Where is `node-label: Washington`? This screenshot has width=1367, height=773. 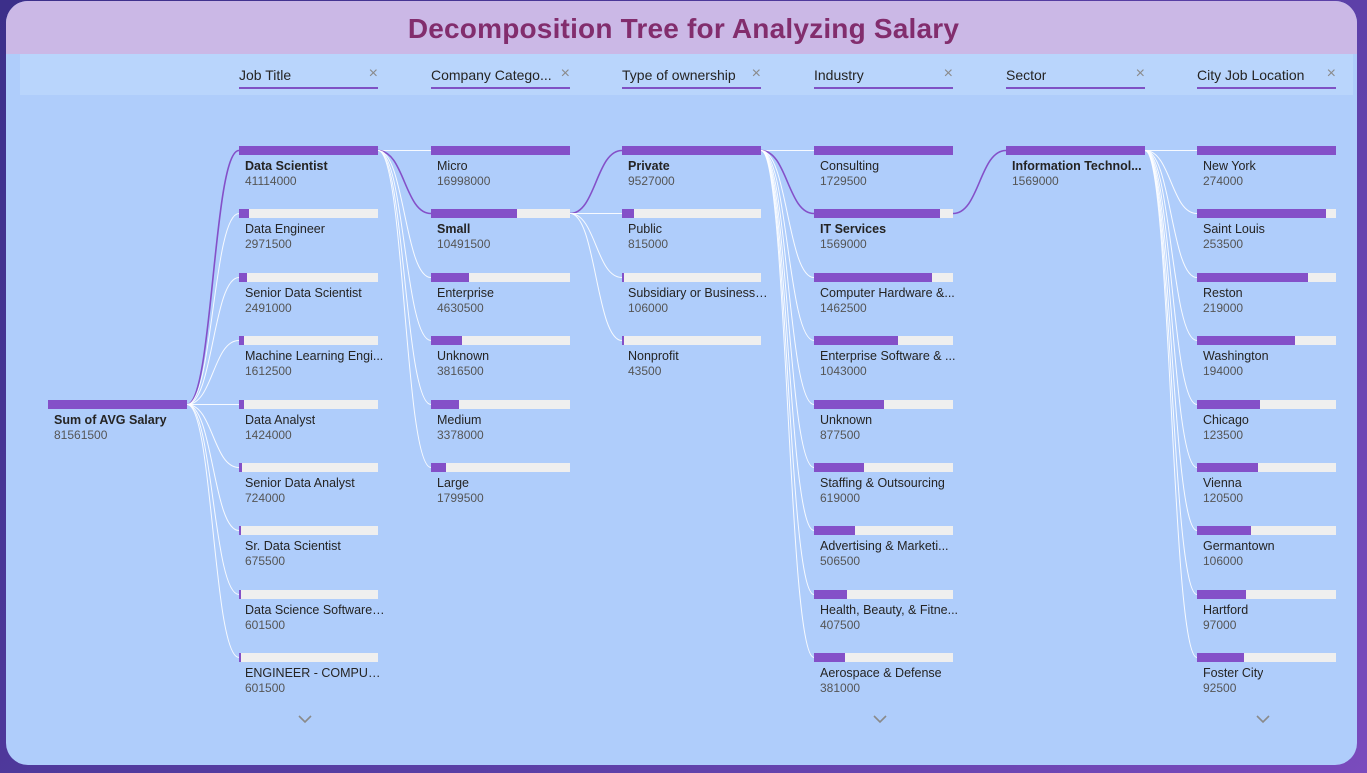
node-label: Washington is located at coordinates (1236, 356).